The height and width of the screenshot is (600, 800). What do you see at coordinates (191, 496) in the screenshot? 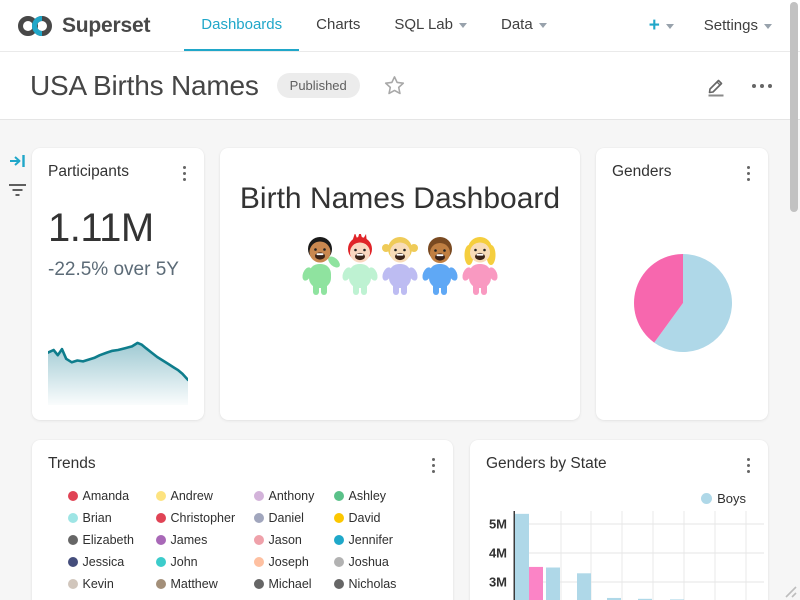
I see `legend-label: Andrew` at bounding box center [191, 496].